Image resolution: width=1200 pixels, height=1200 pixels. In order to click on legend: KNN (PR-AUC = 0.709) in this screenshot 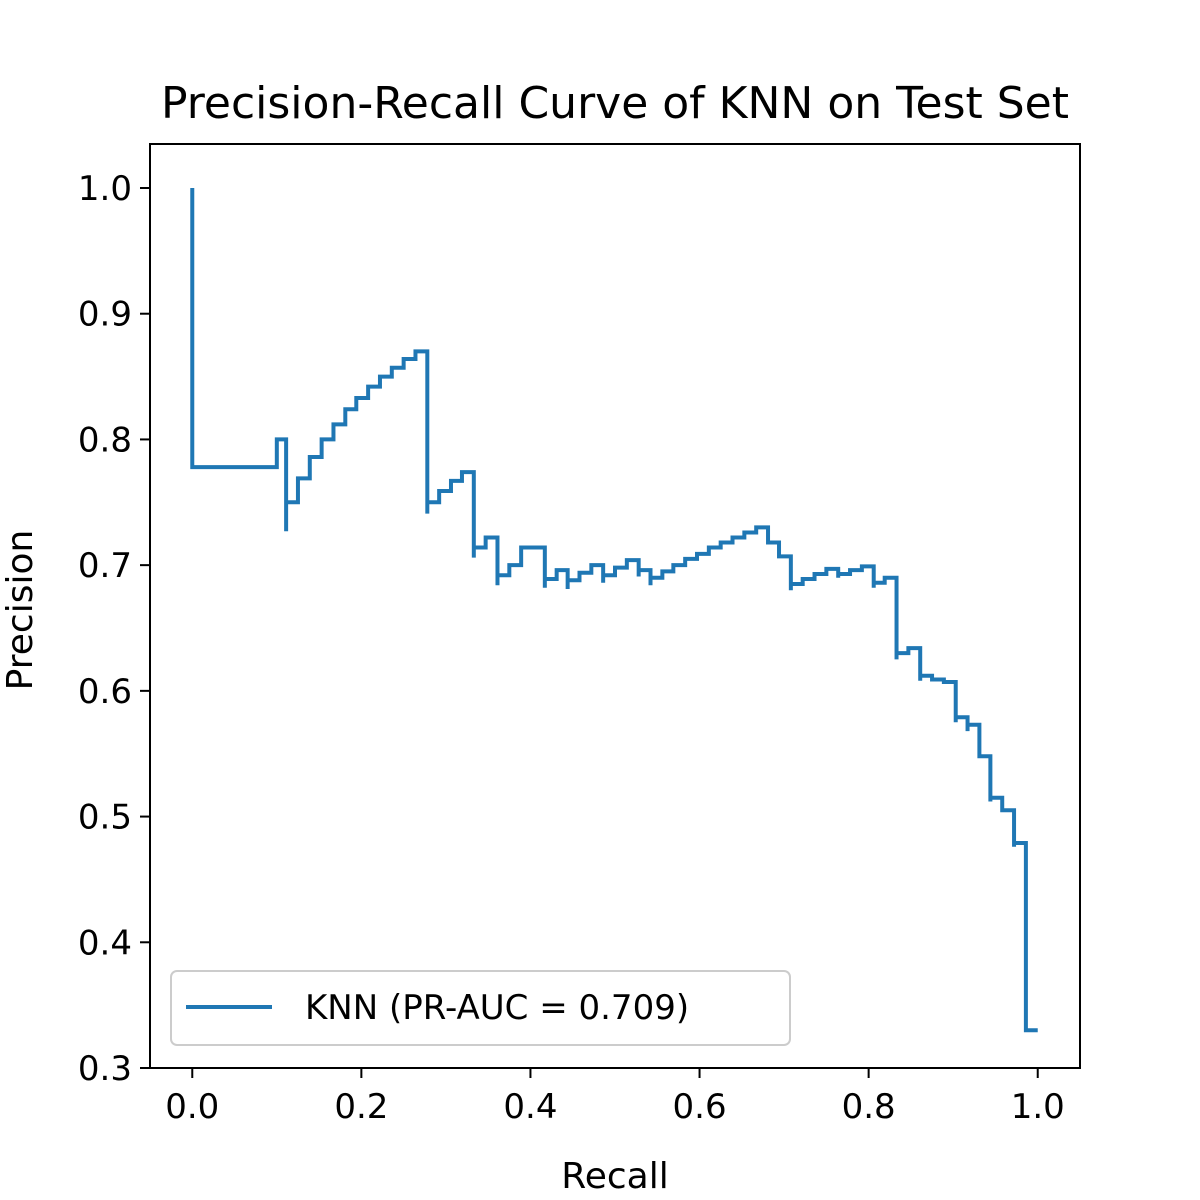, I will do `click(480, 1008)`.